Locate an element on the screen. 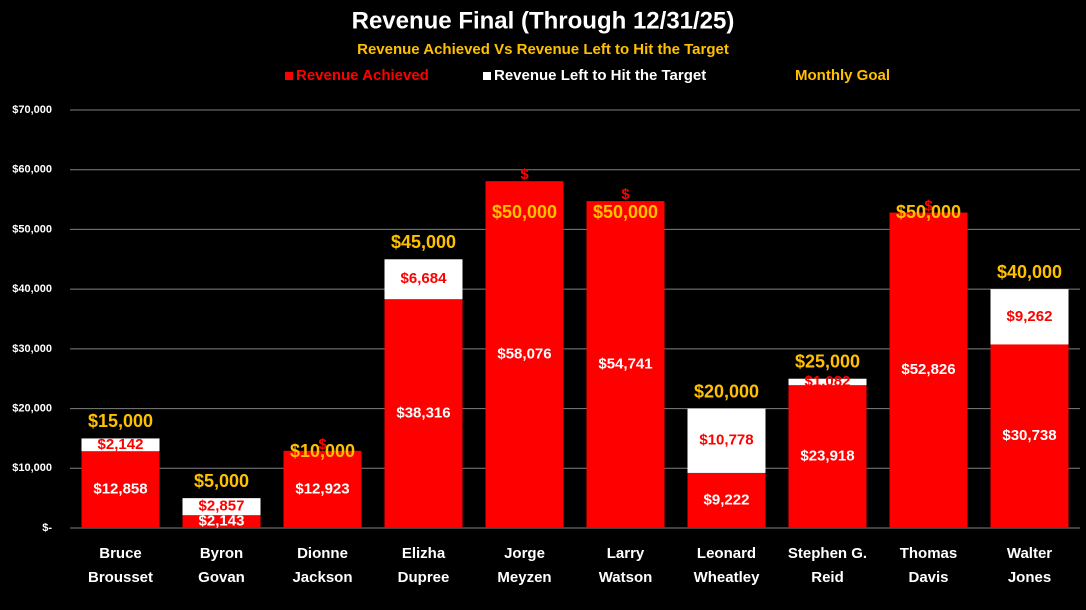 The image size is (1086, 610). x-tick-label: Byron is located at coordinates (221, 553).